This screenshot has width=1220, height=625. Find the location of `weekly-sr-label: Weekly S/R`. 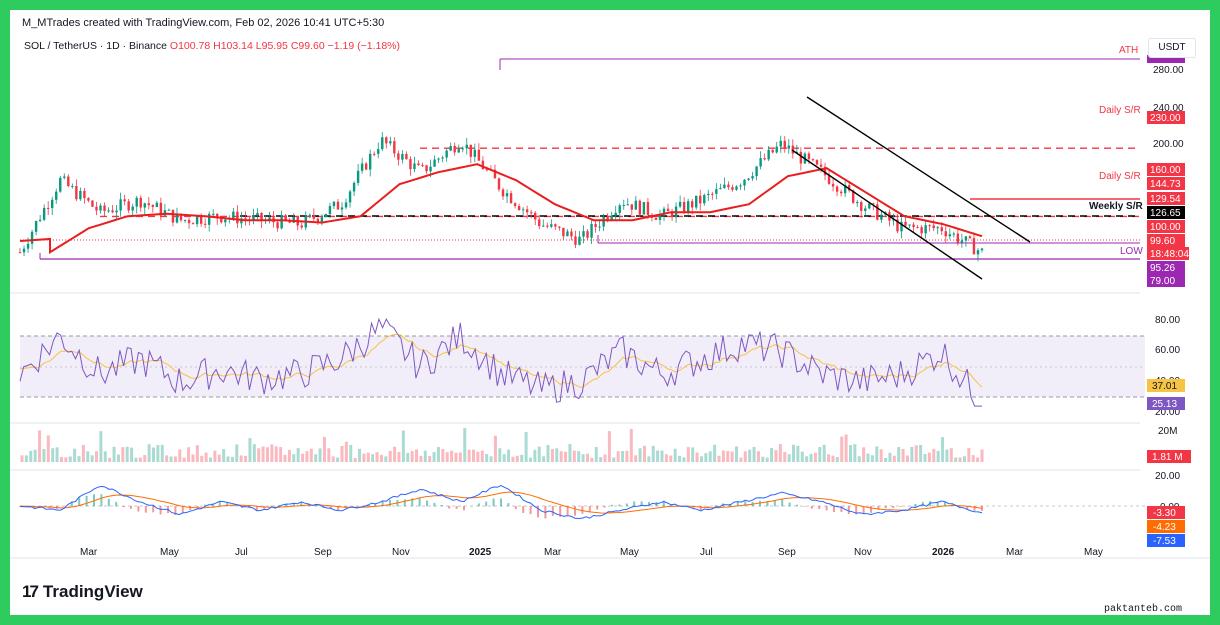

weekly-sr-label: Weekly S/R is located at coordinates (1116, 206).